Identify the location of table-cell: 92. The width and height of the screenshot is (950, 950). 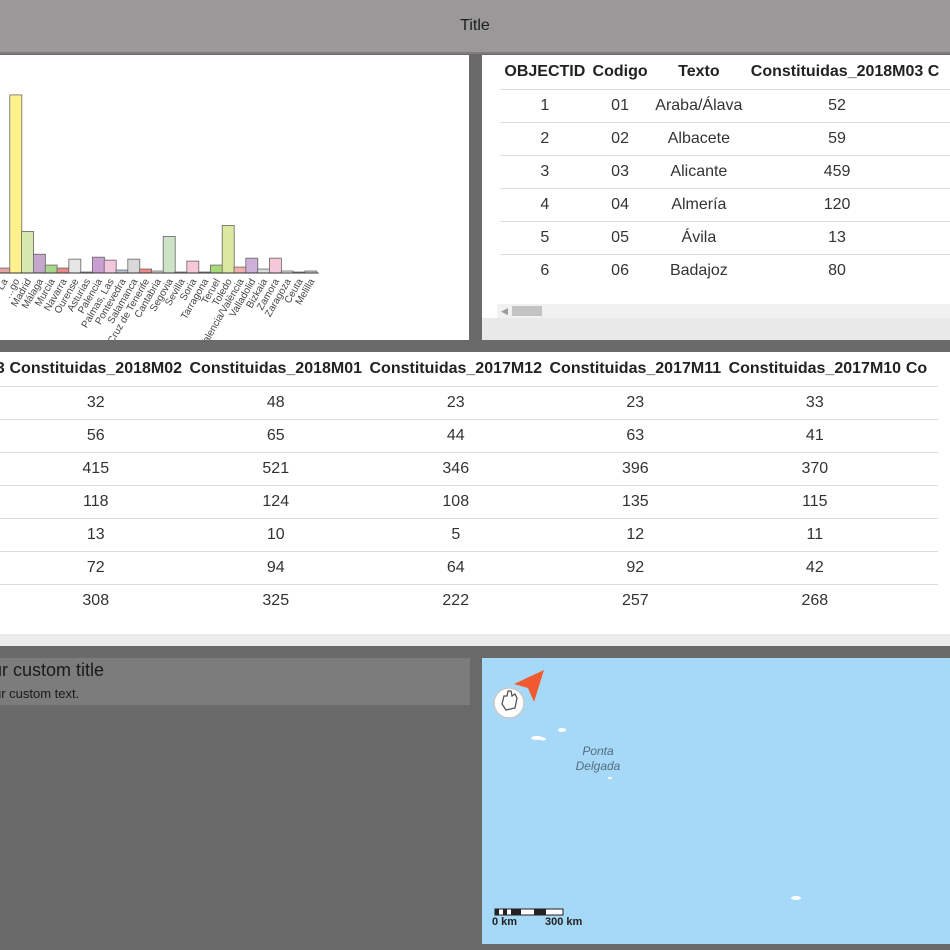
(635, 567).